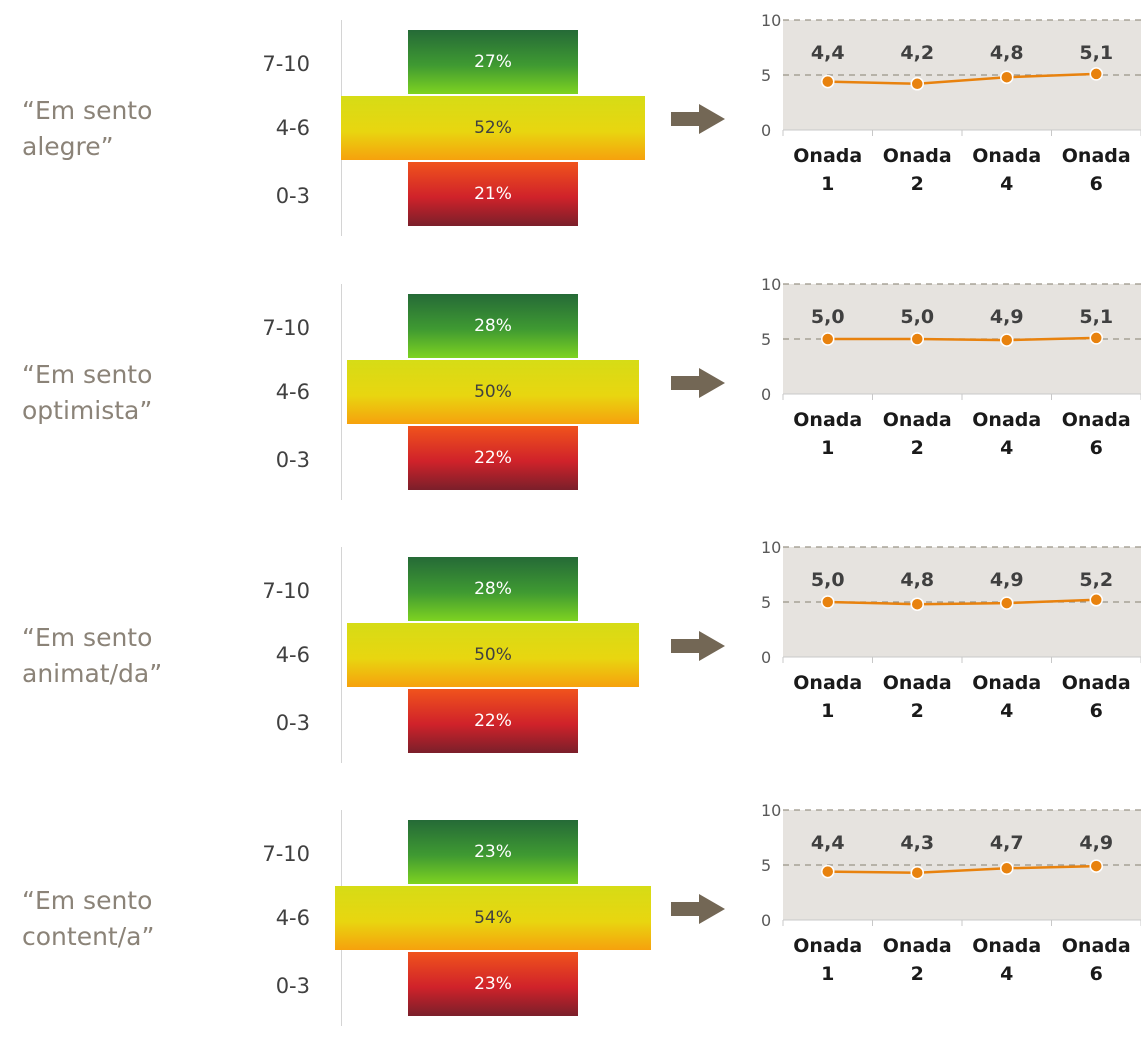  Describe the element at coordinates (341, 655) in the screenshot. I see `distribution-axis` at that location.